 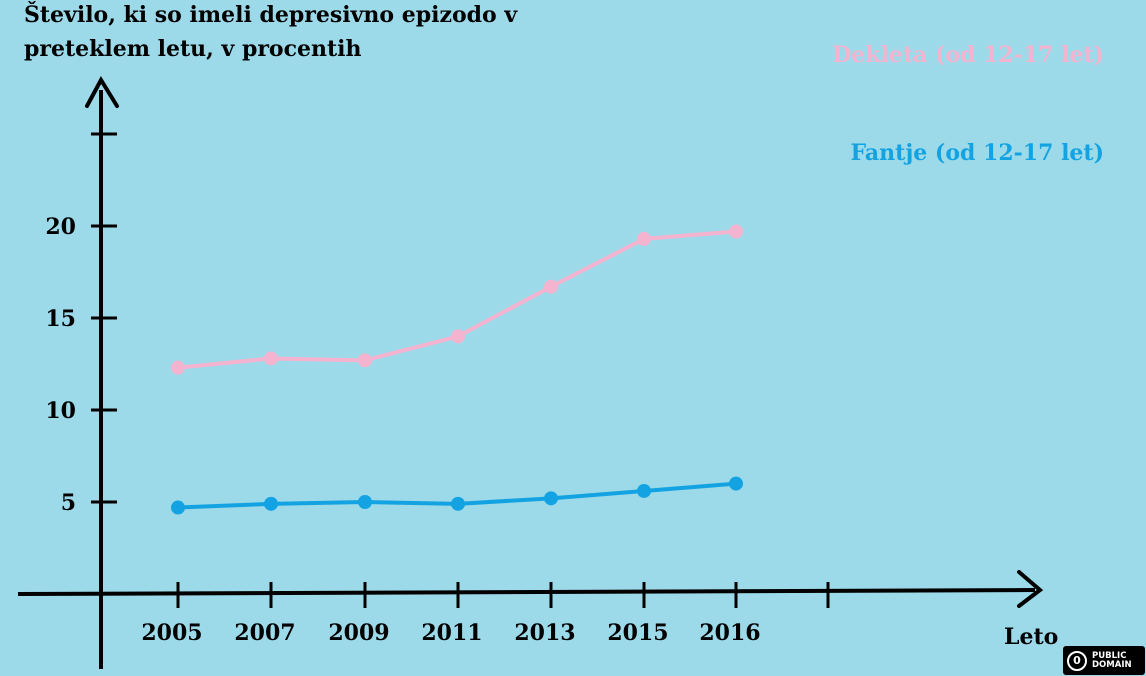 What do you see at coordinates (264, 633) in the screenshot?
I see `x-tick-label: 2007` at bounding box center [264, 633].